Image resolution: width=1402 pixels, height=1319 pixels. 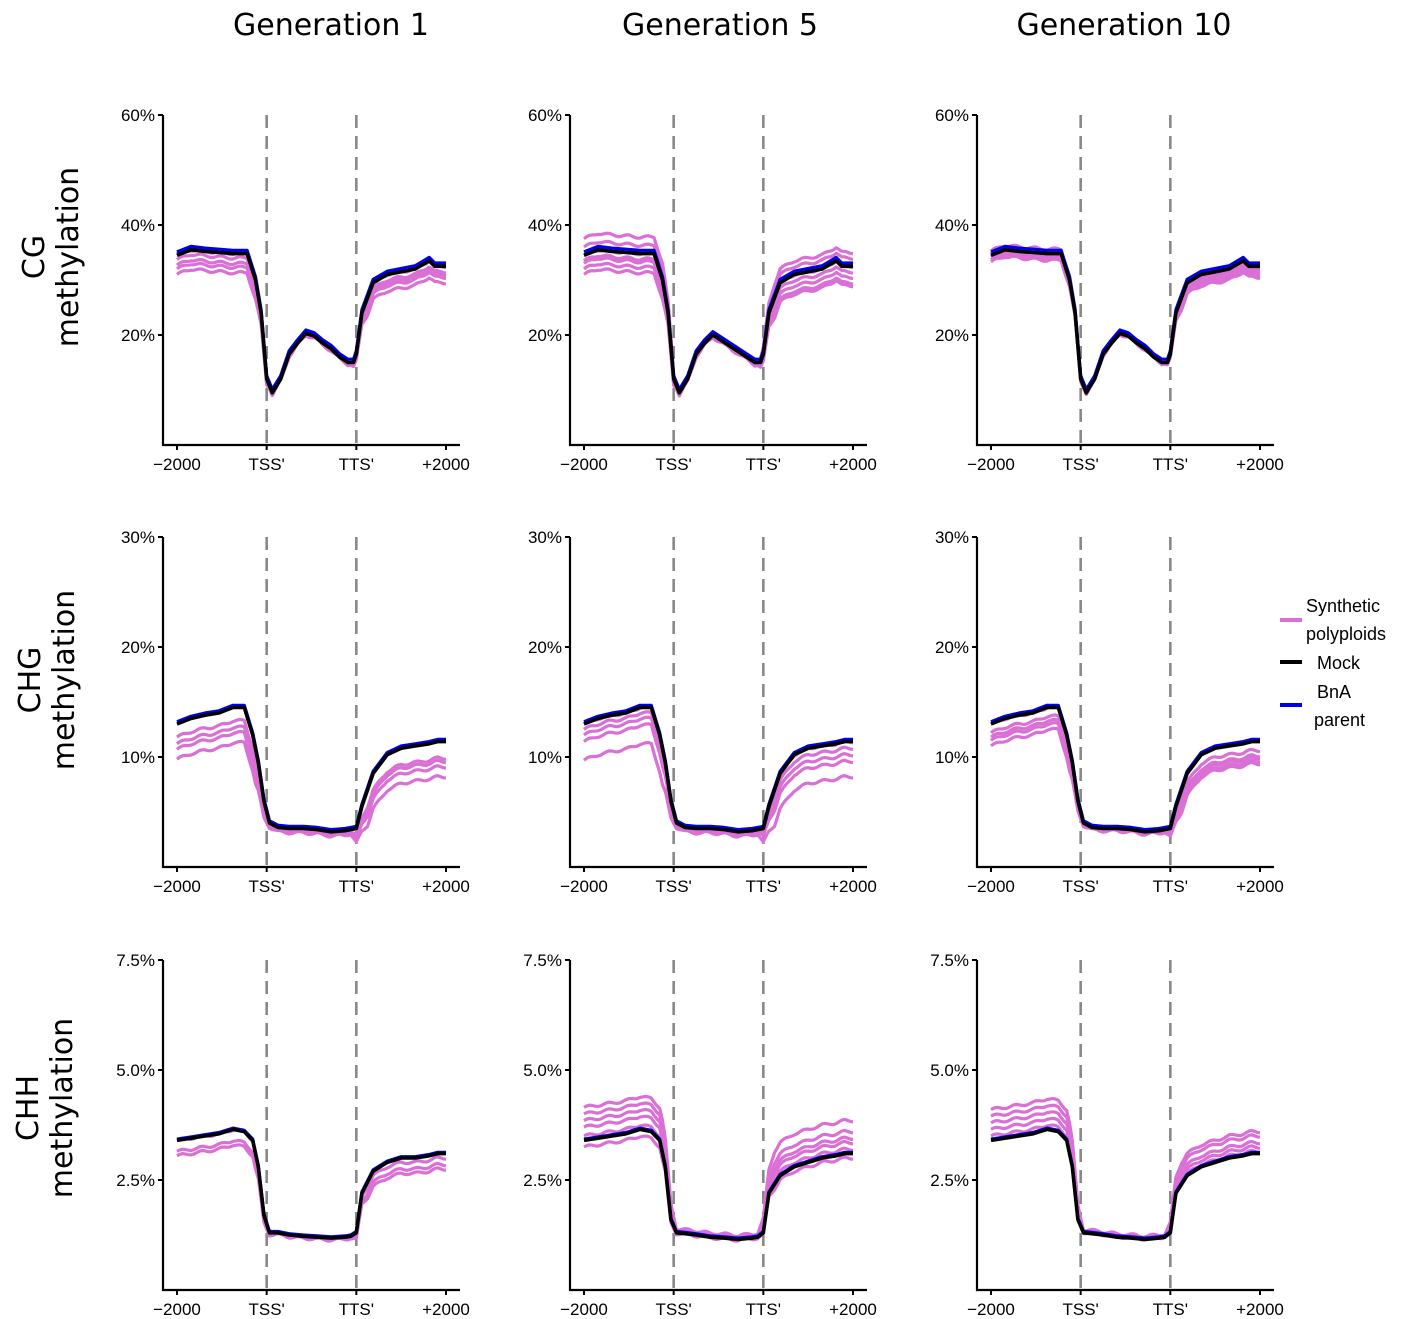 I want to click on row-title-chh: CHH methylation, so click(x=45, y=1108).